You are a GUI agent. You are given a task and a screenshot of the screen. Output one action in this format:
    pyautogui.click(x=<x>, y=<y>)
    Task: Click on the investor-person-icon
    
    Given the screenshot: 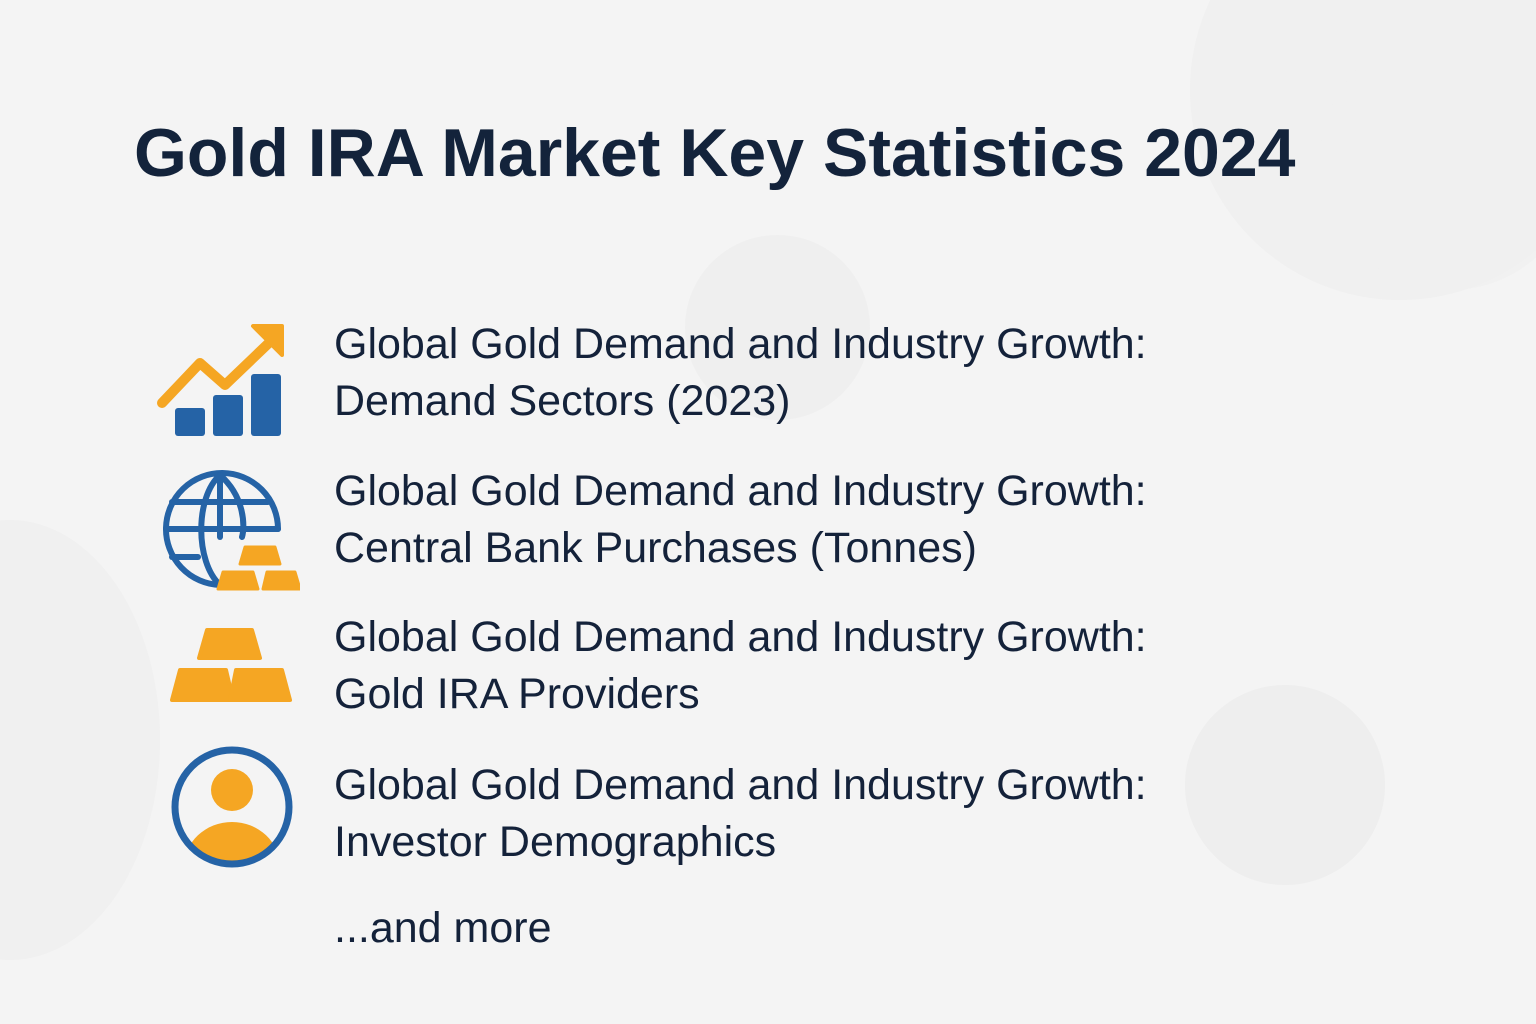 What is the action you would take?
    pyautogui.click(x=232, y=807)
    